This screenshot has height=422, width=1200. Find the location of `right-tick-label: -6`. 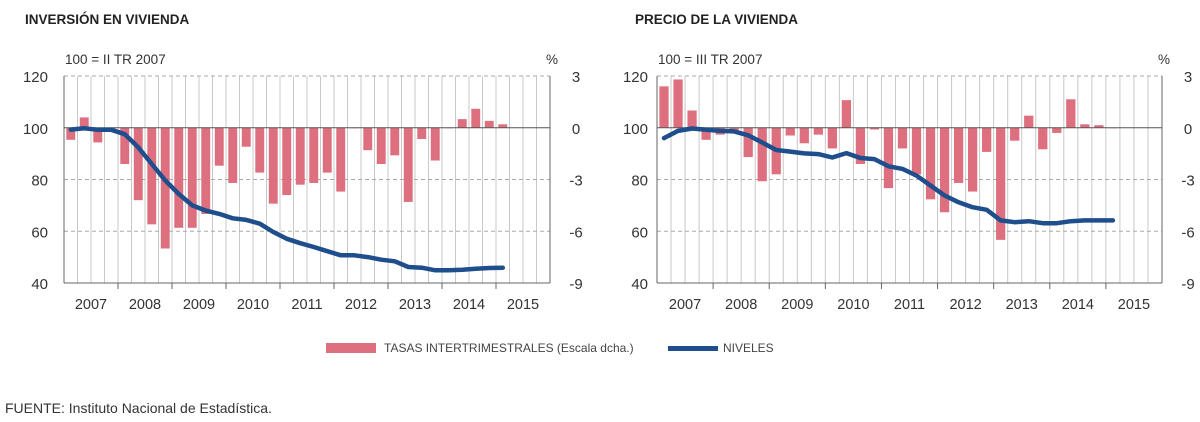

right-tick-label: -6 is located at coordinates (575, 232).